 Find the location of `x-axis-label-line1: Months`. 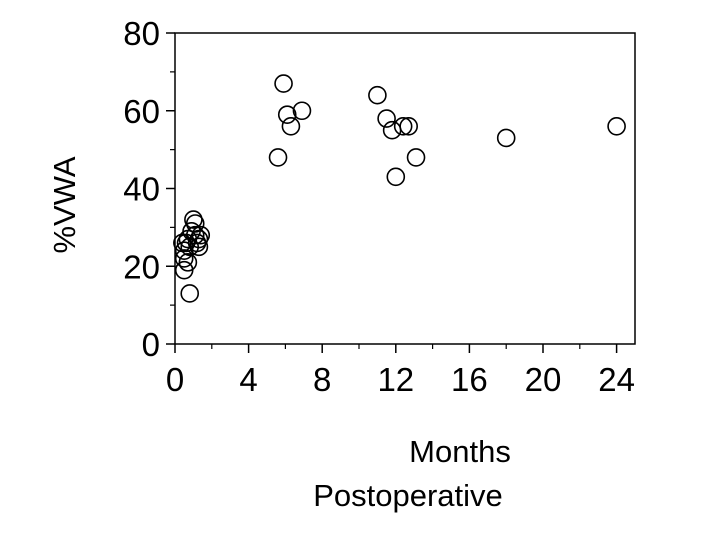

x-axis-label-line1: Months is located at coordinates (460, 451).